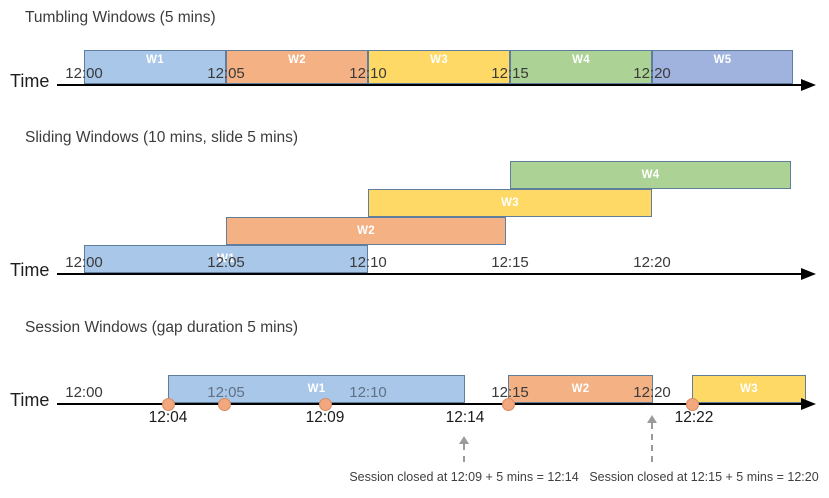  Describe the element at coordinates (464, 477) in the screenshot. I see `session-annotation: Session closed at 12:09 + 5 mins = 12:14` at that location.